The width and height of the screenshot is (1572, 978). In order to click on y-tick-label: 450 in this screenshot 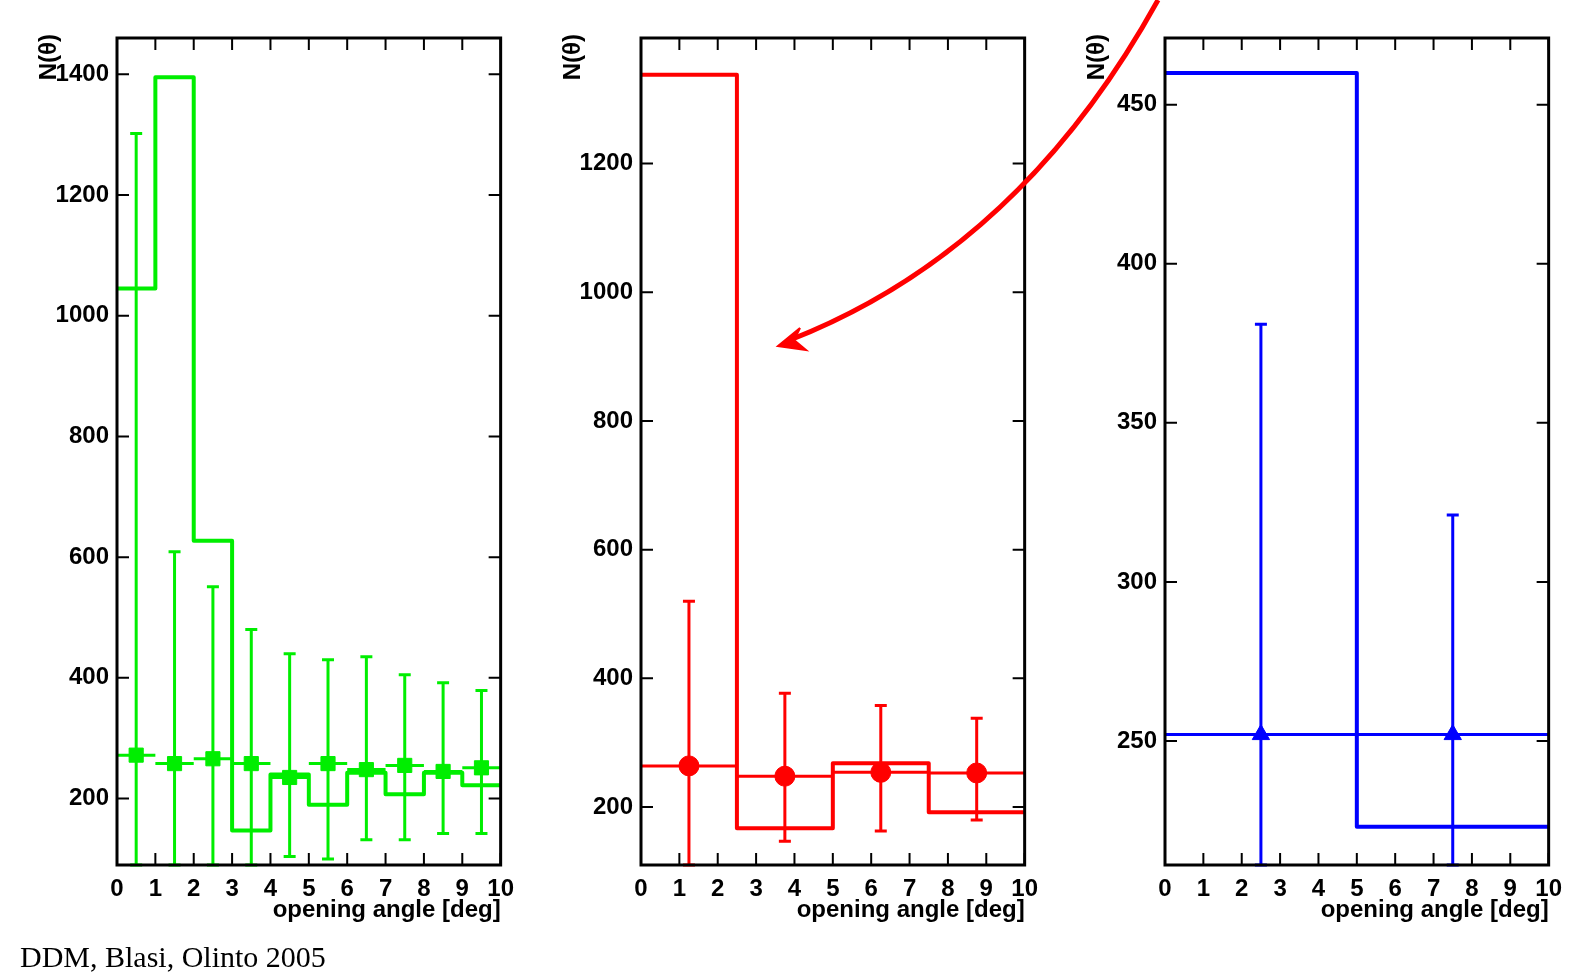, I will do `click(1136, 103)`.